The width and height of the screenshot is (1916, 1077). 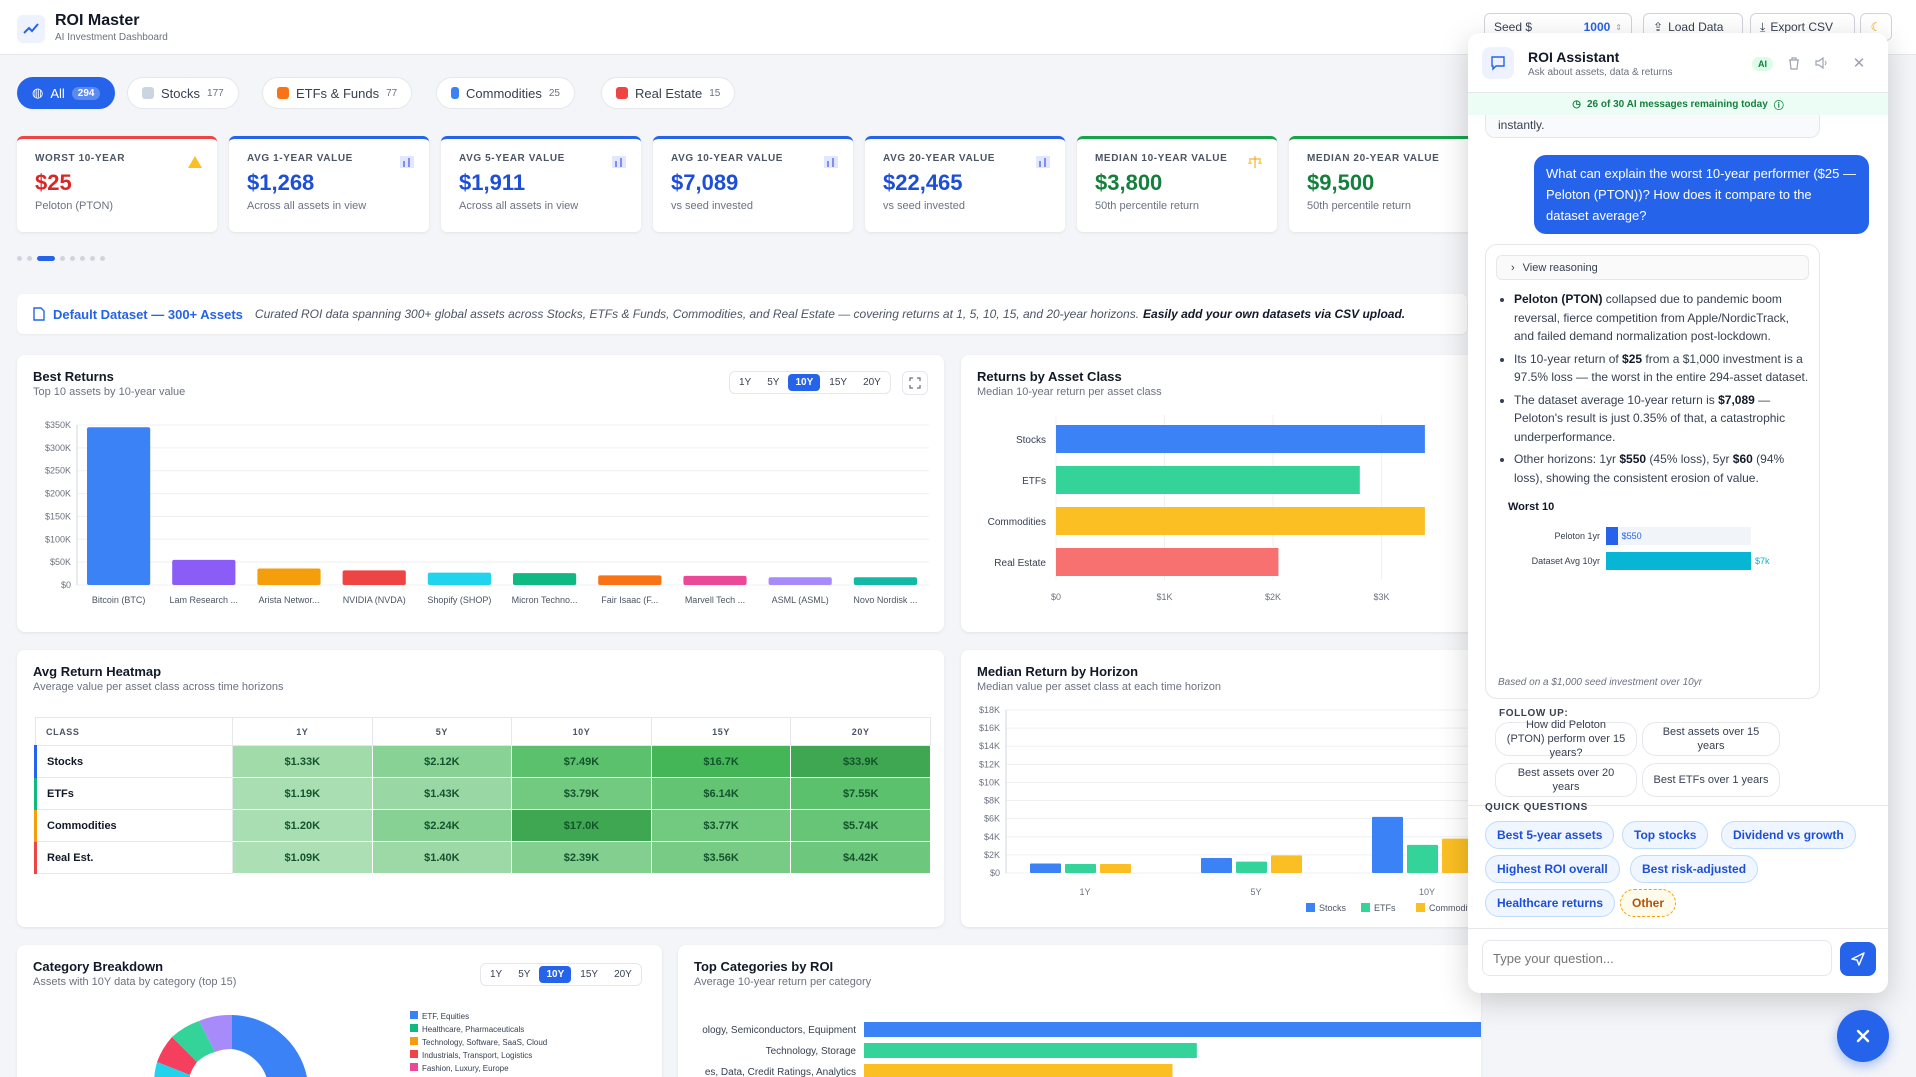 What do you see at coordinates (442, 793) in the screenshot?
I see `heatmap-cell: $1.43K` at bounding box center [442, 793].